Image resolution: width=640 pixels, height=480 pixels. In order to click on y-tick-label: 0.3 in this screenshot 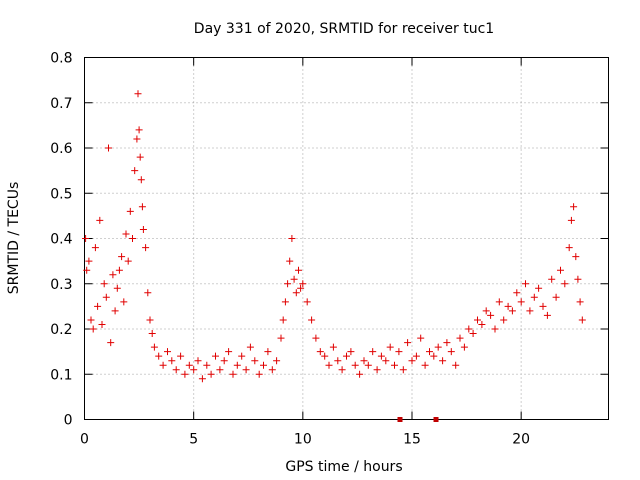, I will do `click(61, 285)`.